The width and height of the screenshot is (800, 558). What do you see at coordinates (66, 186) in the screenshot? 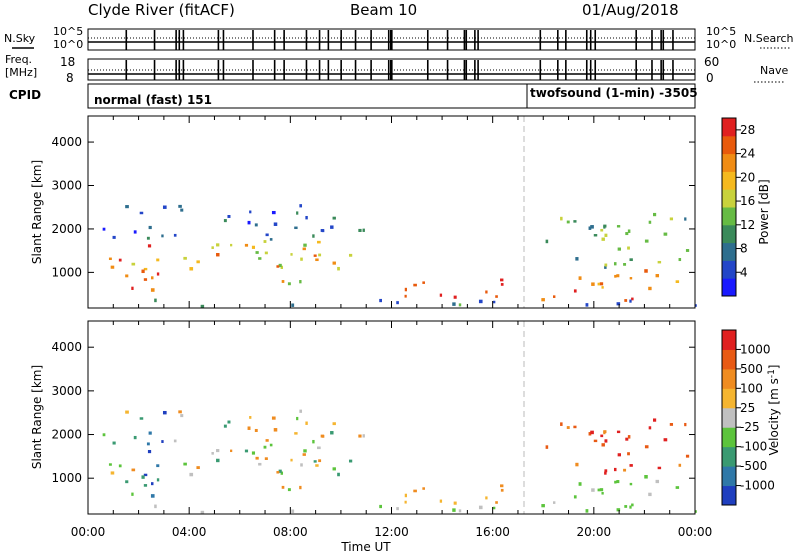
I see `y-tick-label: 3000` at bounding box center [66, 186].